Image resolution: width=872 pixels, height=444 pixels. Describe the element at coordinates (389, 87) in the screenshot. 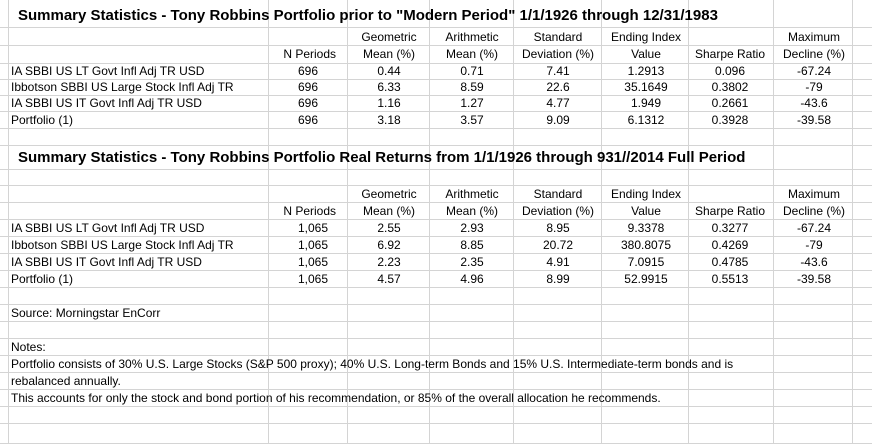

I see `cell-value: 6.33` at that location.